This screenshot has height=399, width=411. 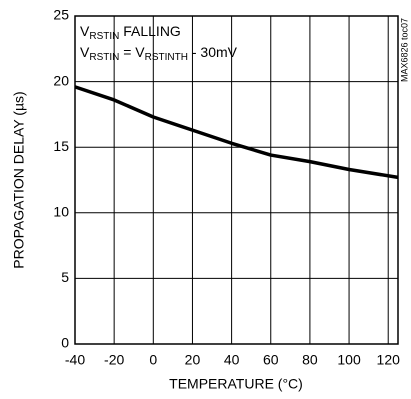 What do you see at coordinates (193, 360) in the screenshot?
I see `x-tick-label: 20` at bounding box center [193, 360].